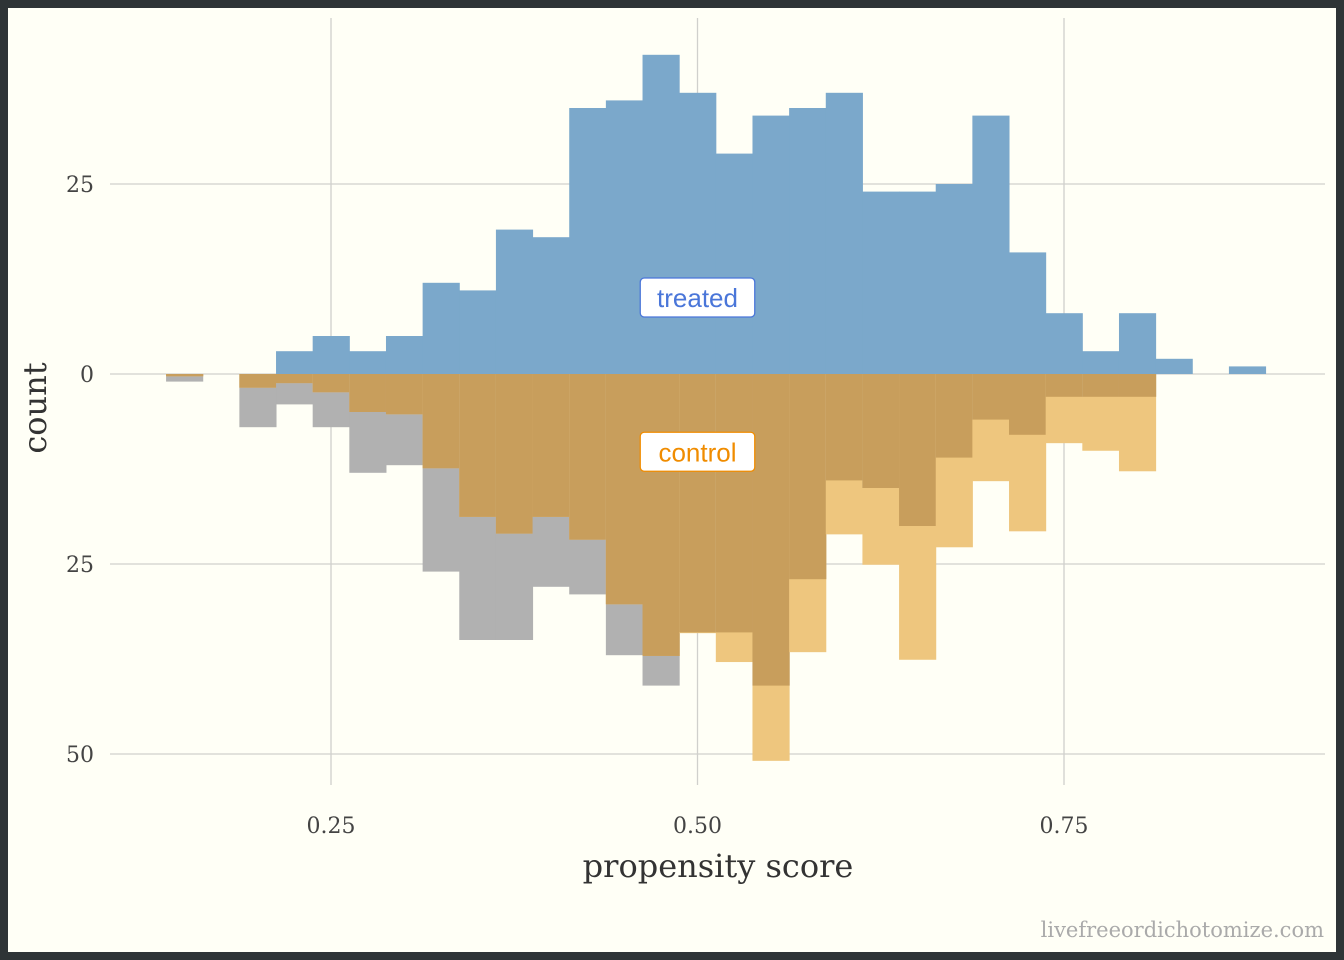  What do you see at coordinates (1182, 930) in the screenshot?
I see `watermark: livefreeordichotomize.com` at bounding box center [1182, 930].